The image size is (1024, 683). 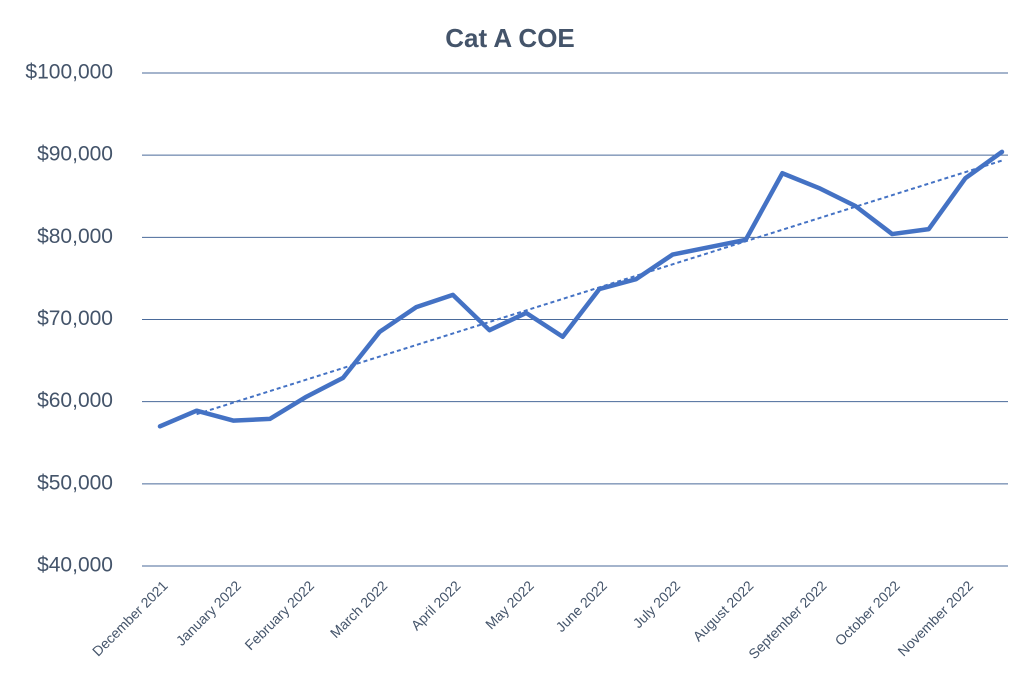 I want to click on x-tick-label: May 2022, so click(x=509, y=604).